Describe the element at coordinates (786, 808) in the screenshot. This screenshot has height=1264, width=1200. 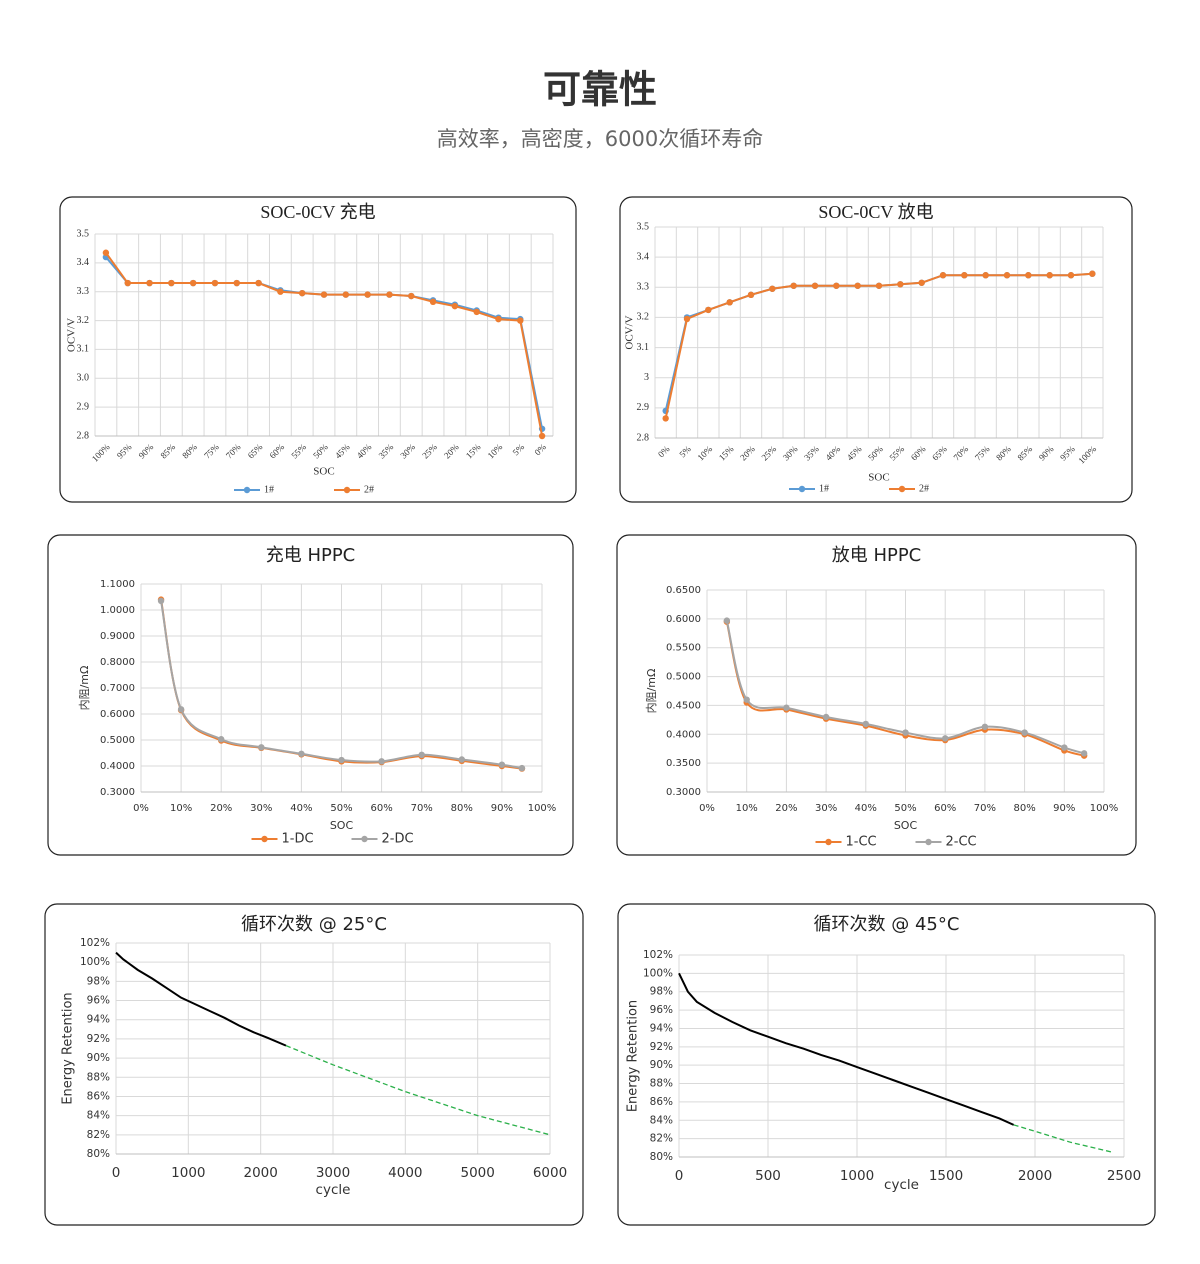
I see `x-tick-label: 20%` at that location.